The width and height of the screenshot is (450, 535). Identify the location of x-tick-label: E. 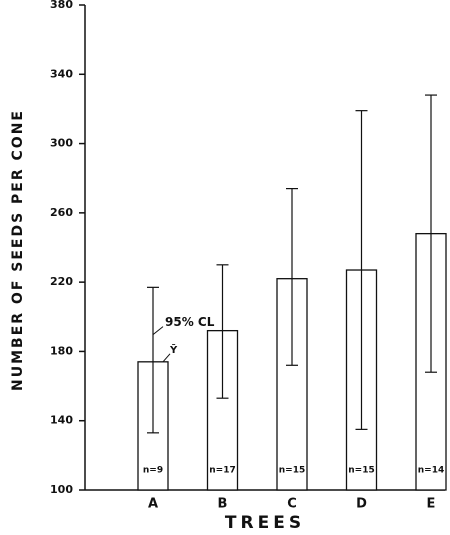
(431, 504).